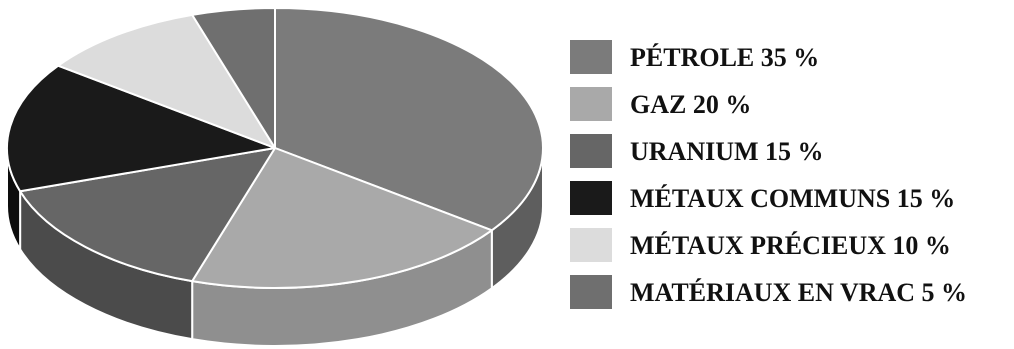  Describe the element at coordinates (724, 57) in the screenshot. I see `legend-label: PÉTROLE 35 %` at that location.